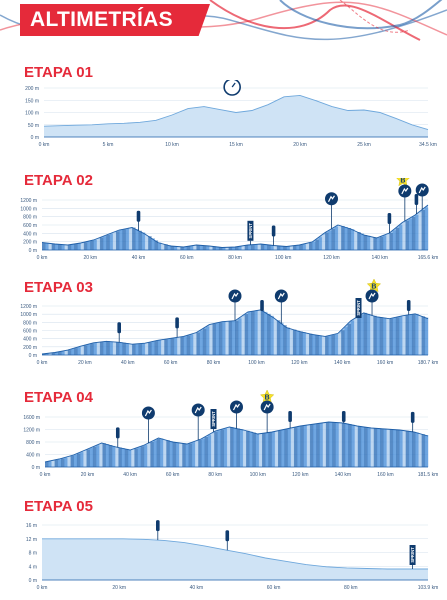  I want to click on y-tick-label: 200 m, so click(30, 243).